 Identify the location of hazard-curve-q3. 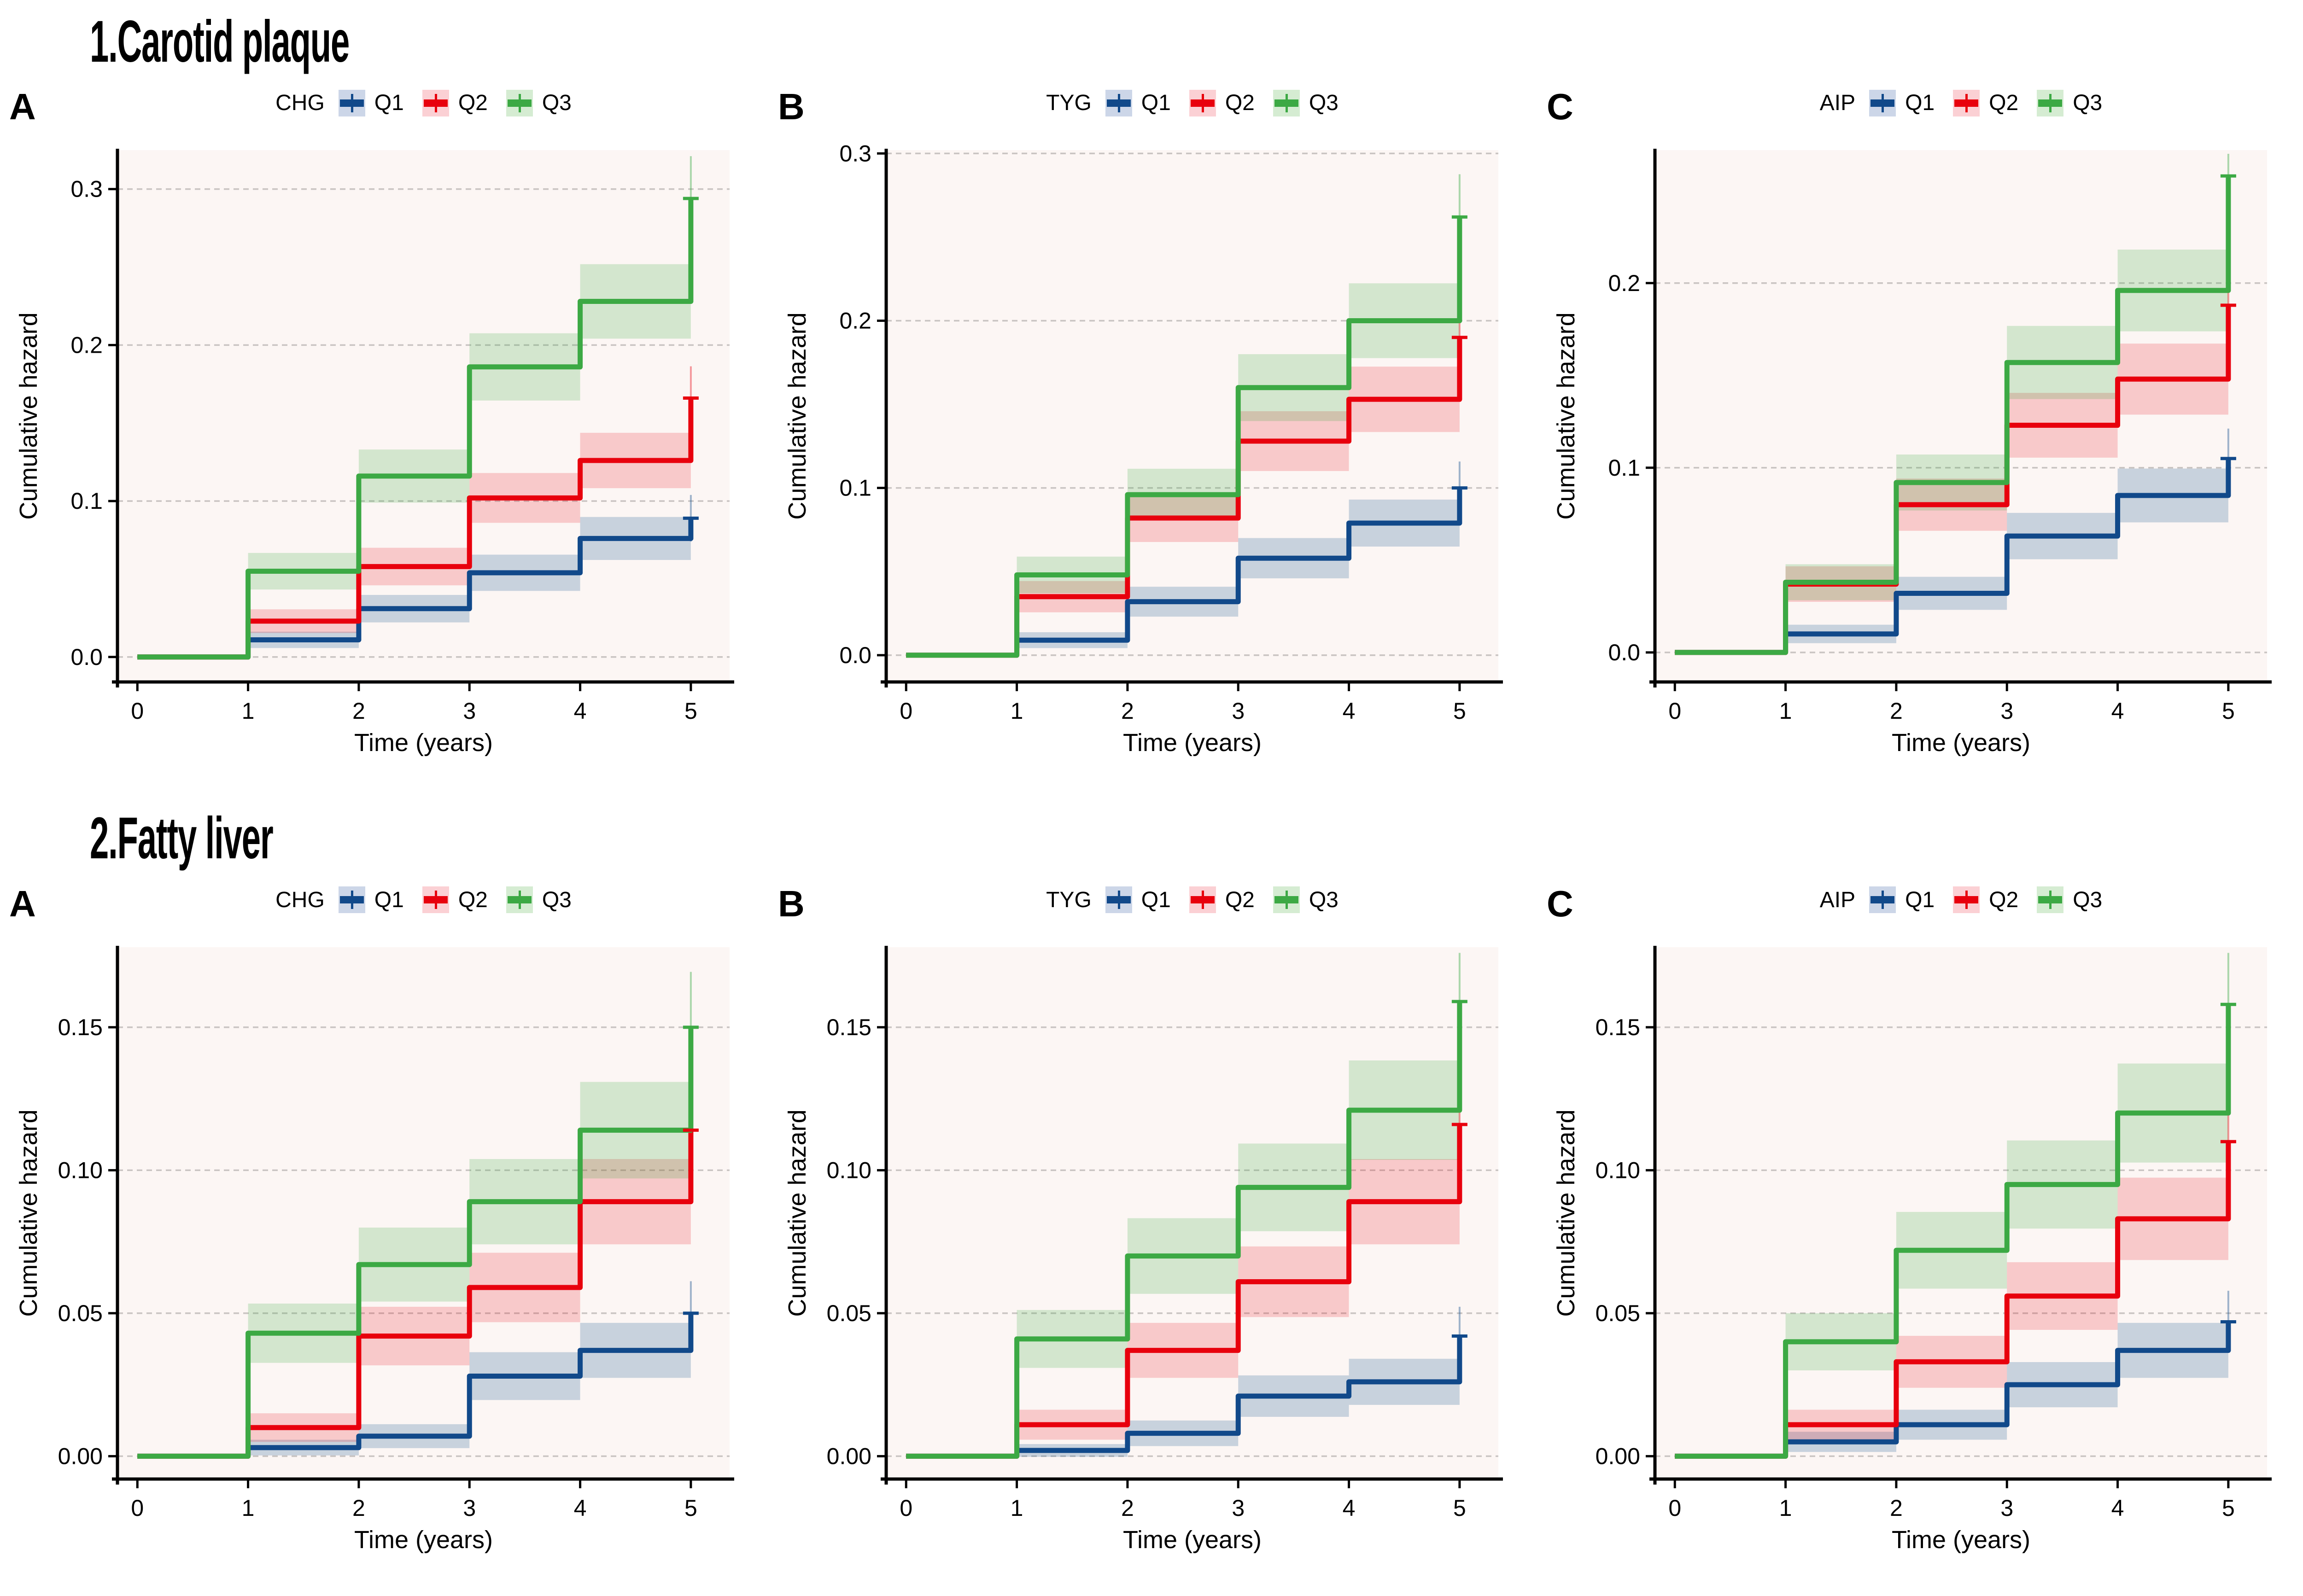
(416, 1243).